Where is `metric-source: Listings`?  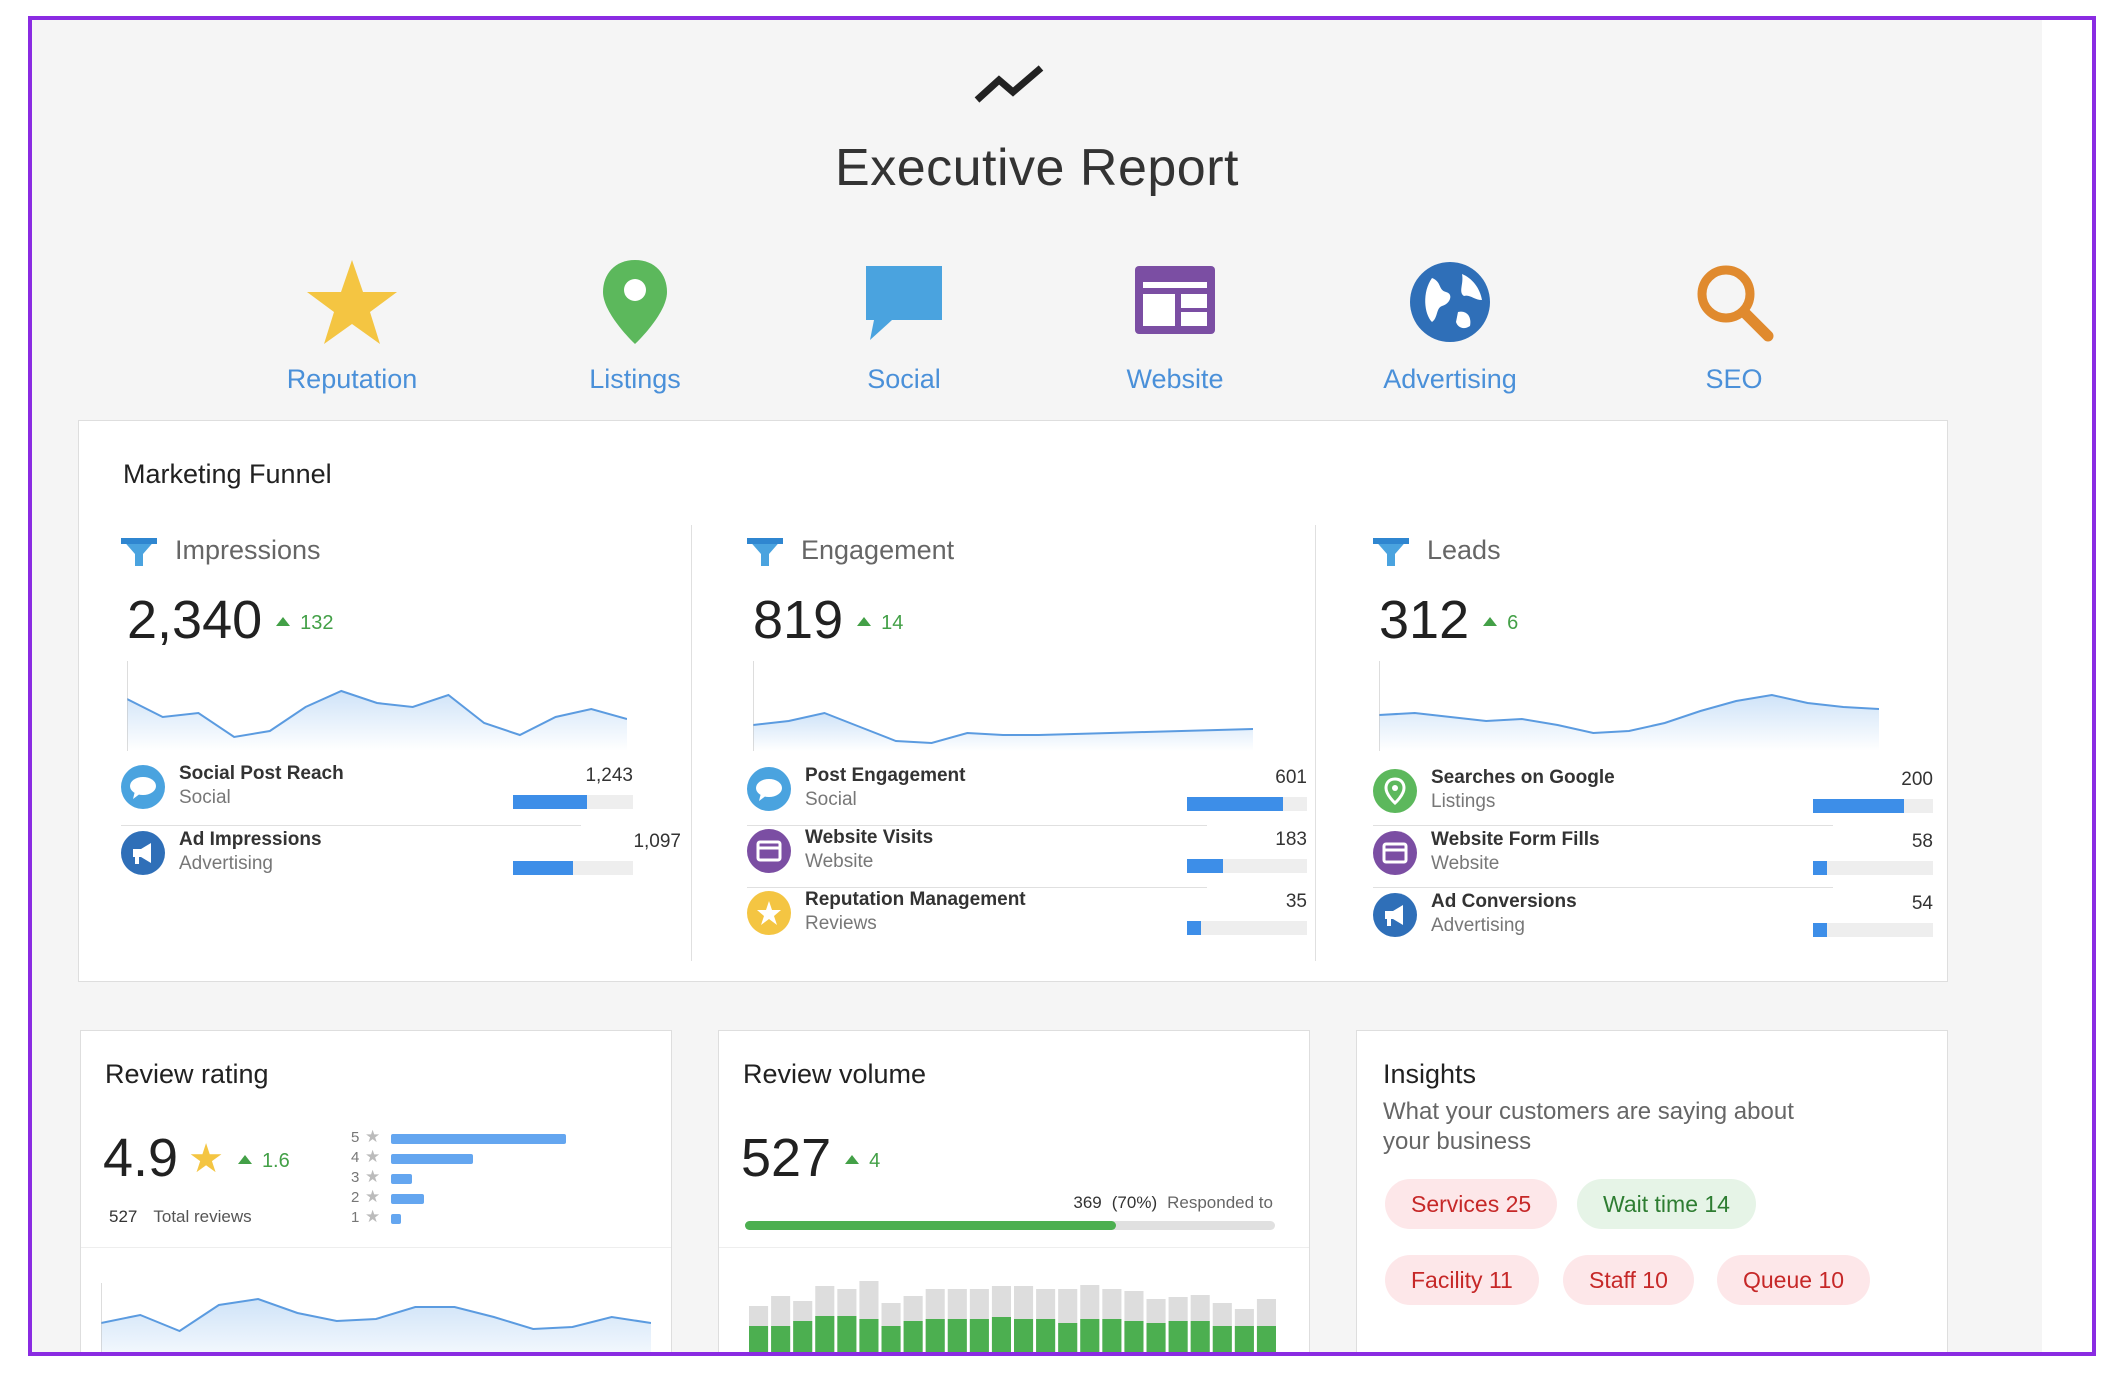 metric-source: Listings is located at coordinates (1463, 801).